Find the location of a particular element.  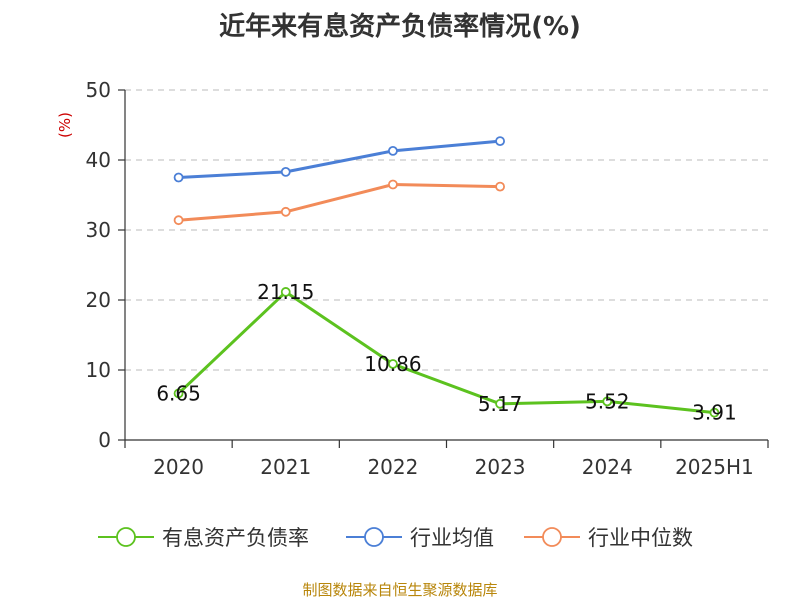

legend: 有息资产负债率 行业均值 行业中位数 is located at coordinates (395, 538).